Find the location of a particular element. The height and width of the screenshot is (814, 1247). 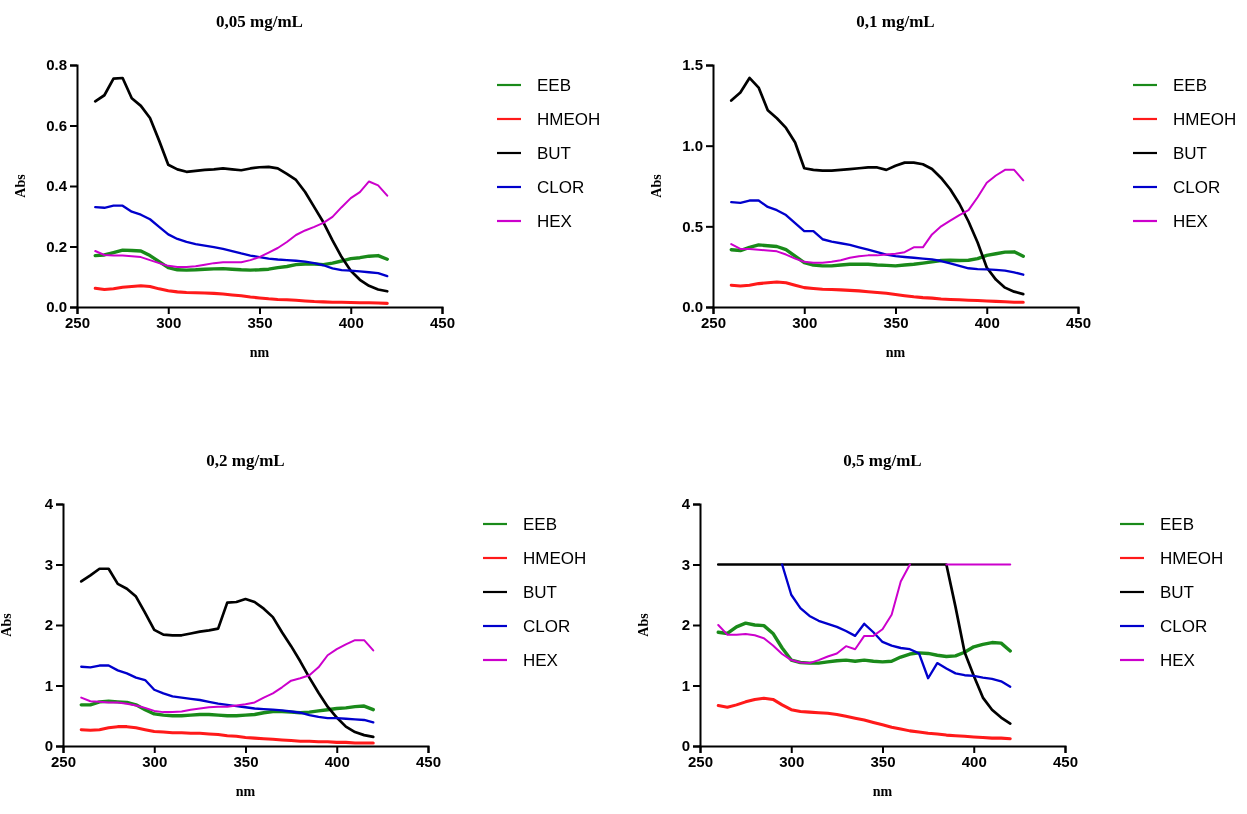

y-tick-label: 0.2 is located at coordinates (56, 246).